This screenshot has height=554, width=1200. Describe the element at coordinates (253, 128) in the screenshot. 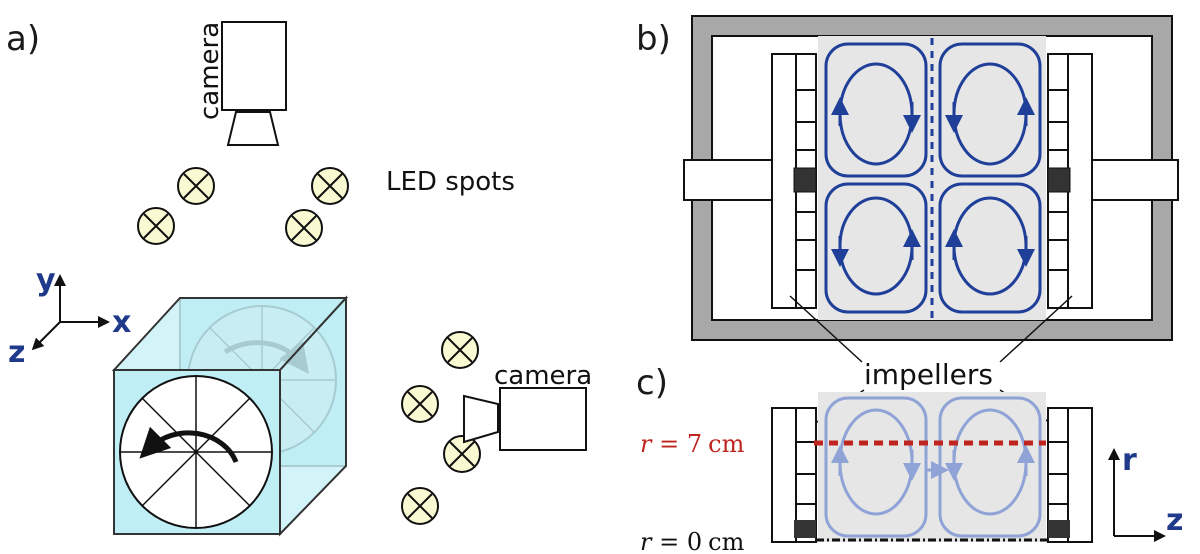

I see `top-camera-lens` at that location.